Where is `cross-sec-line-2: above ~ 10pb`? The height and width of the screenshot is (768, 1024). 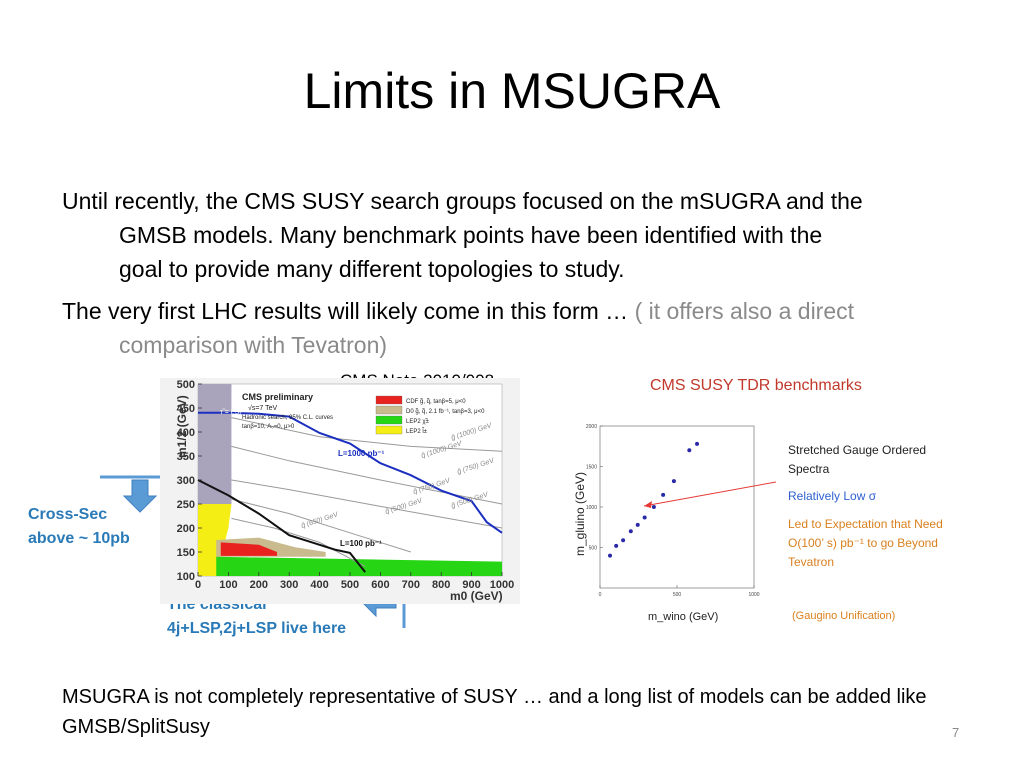 cross-sec-line-2: above ~ 10pb is located at coordinates (79, 538).